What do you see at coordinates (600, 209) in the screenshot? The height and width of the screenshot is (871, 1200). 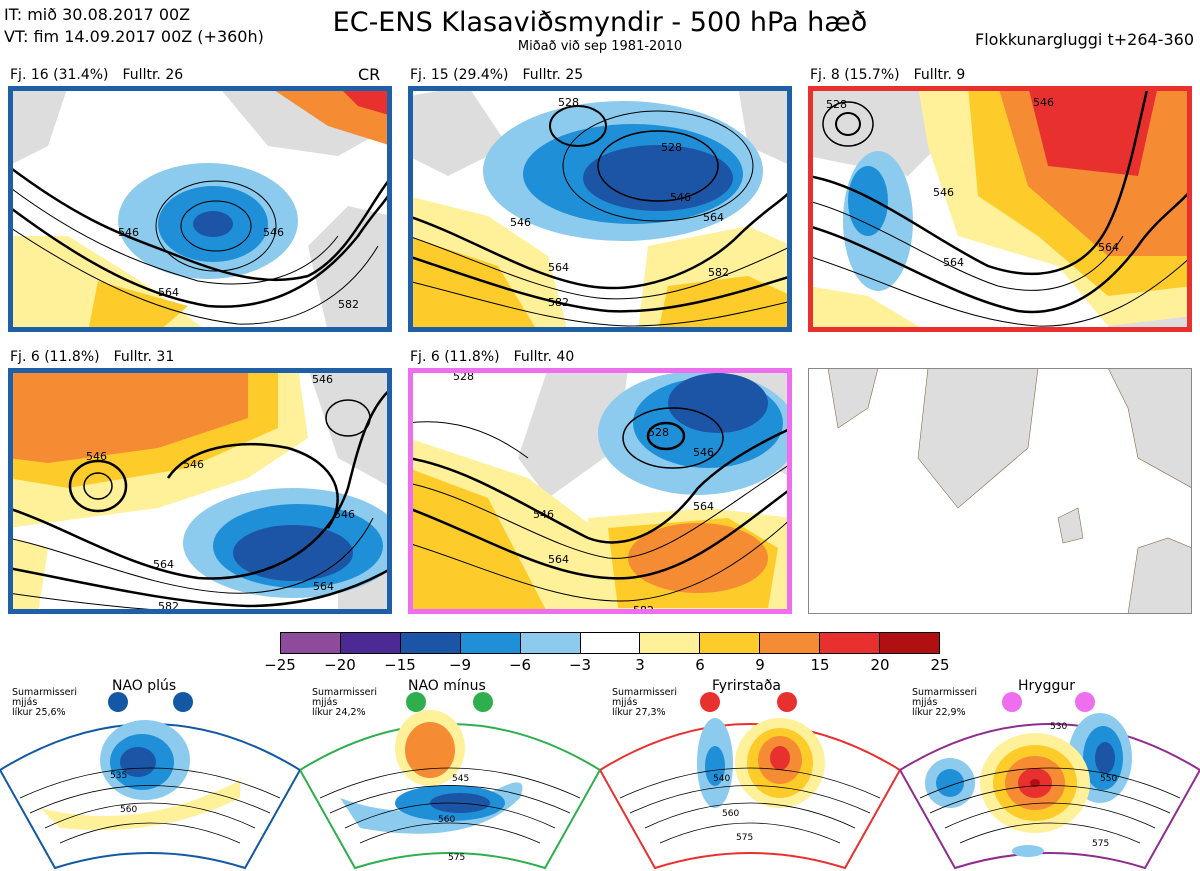 I see `cluster-2-frame` at bounding box center [600, 209].